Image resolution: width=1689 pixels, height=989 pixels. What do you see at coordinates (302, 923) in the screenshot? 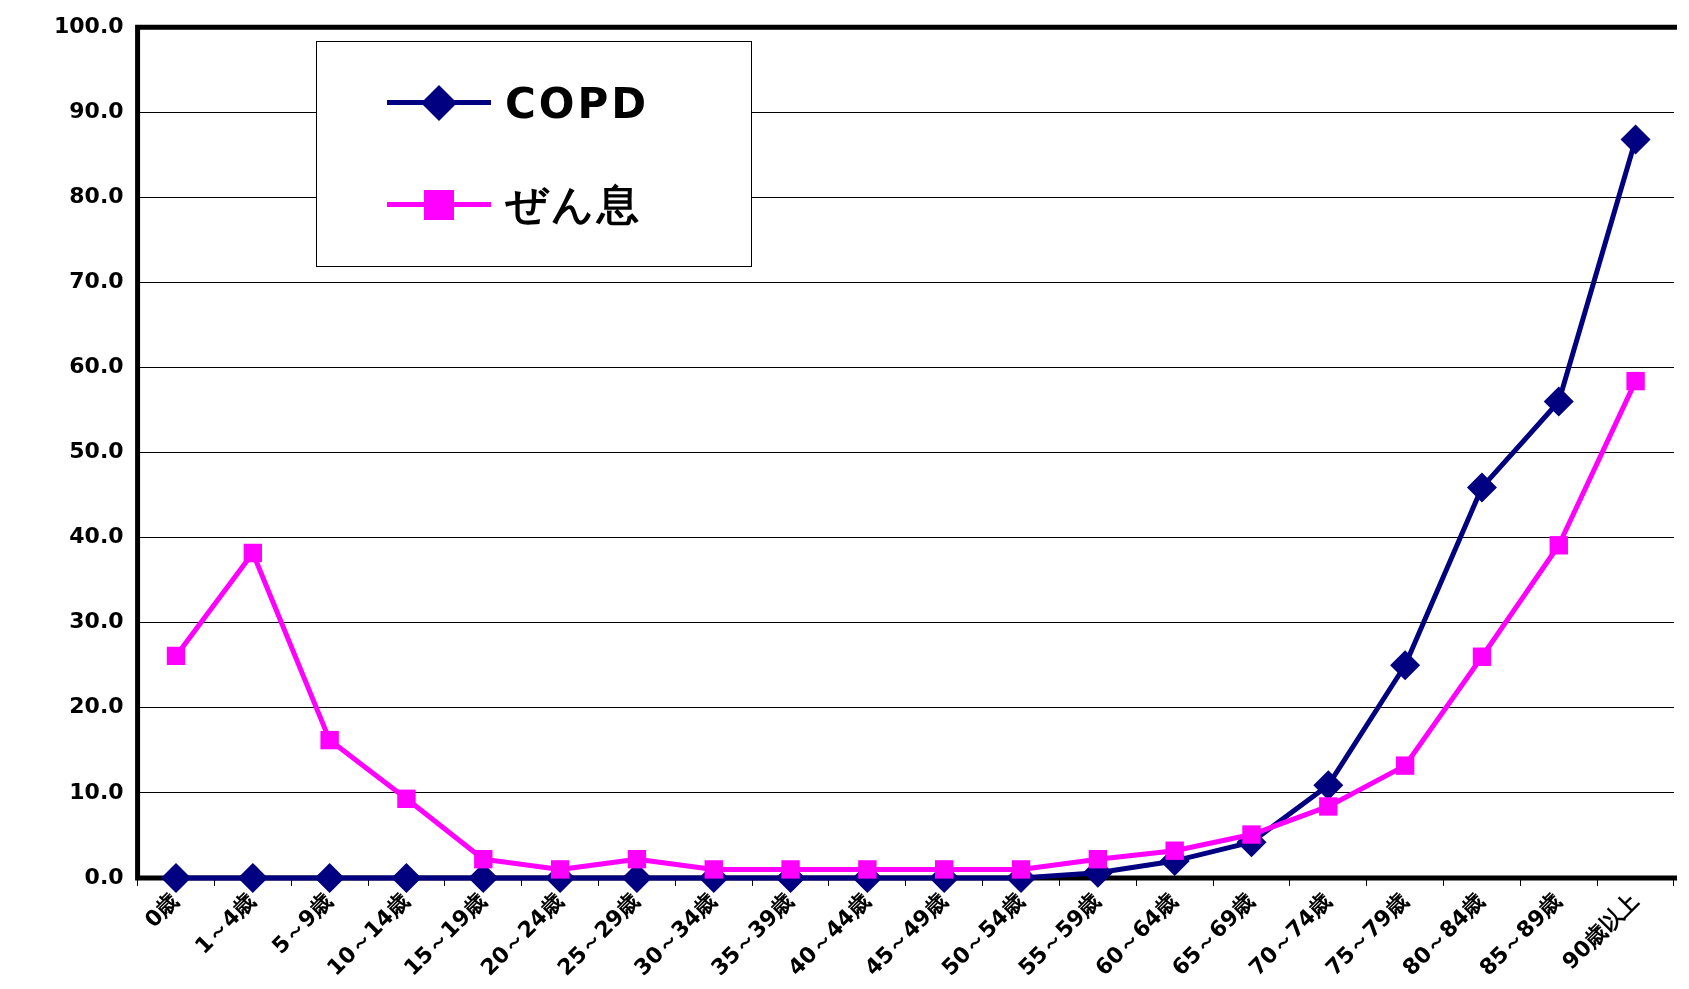
I see `x-tick-label: 5～9歳` at bounding box center [302, 923].